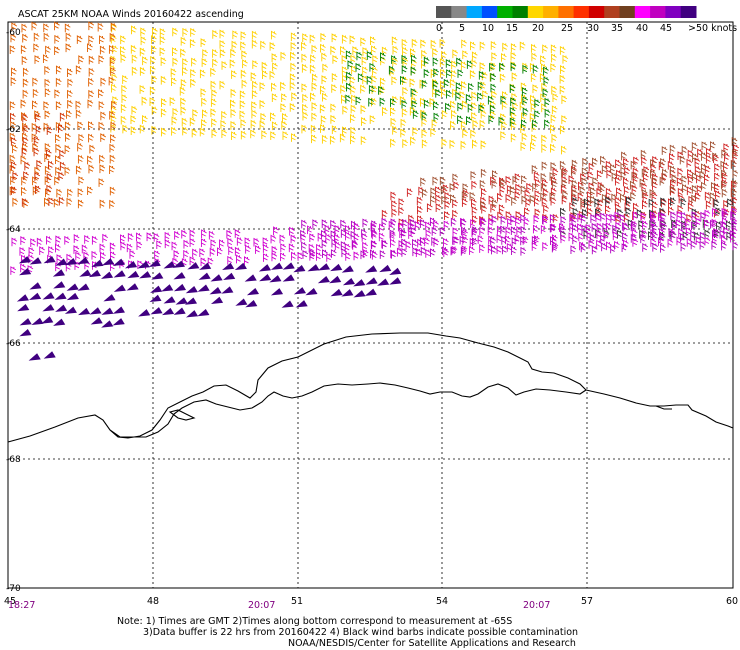 The image size is (740, 650). What do you see at coordinates (13, 311) in the screenshot?
I see `latitude-labels: -60 -62 -64 -66 -68 -70` at bounding box center [13, 311].